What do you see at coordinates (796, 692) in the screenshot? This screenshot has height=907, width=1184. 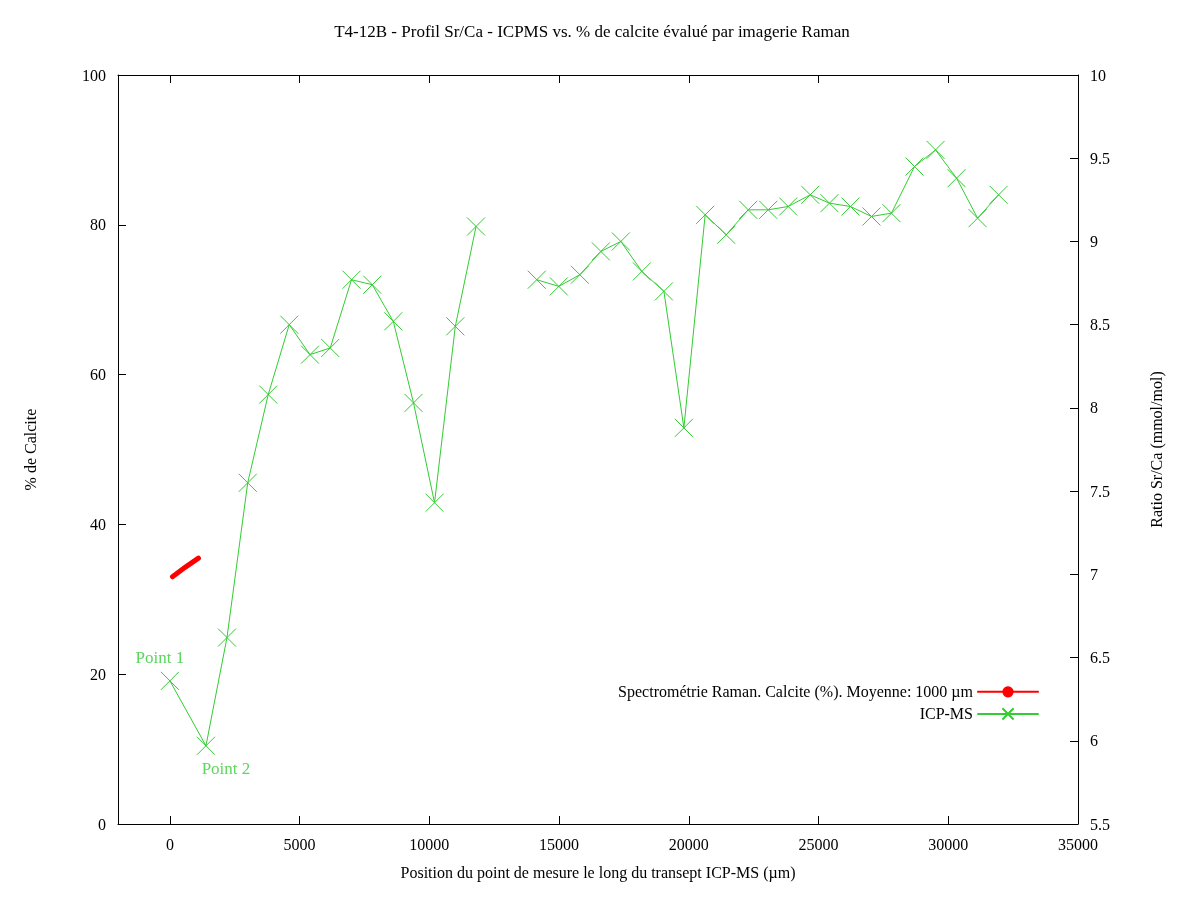 I see `legend-label: Spectrométrie Raman. Calcite (%). Moyenne: 1000 µm` at bounding box center [796, 692].